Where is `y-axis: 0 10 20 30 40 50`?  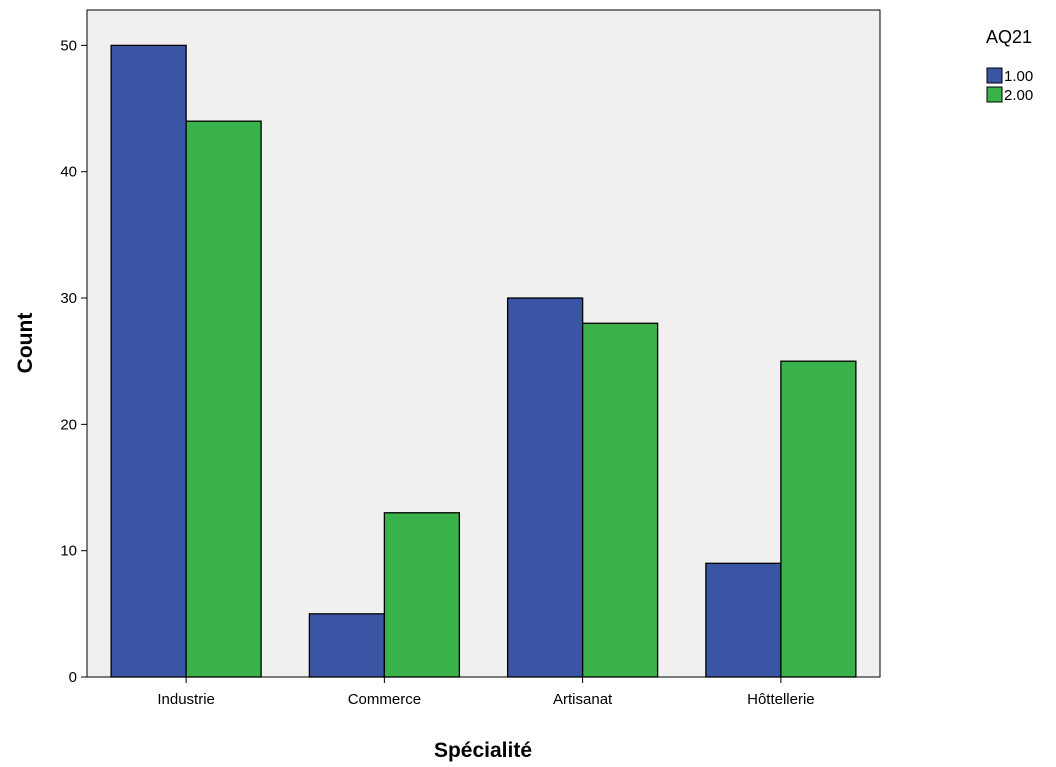
y-axis: 0 10 20 30 40 50 is located at coordinates (73, 361).